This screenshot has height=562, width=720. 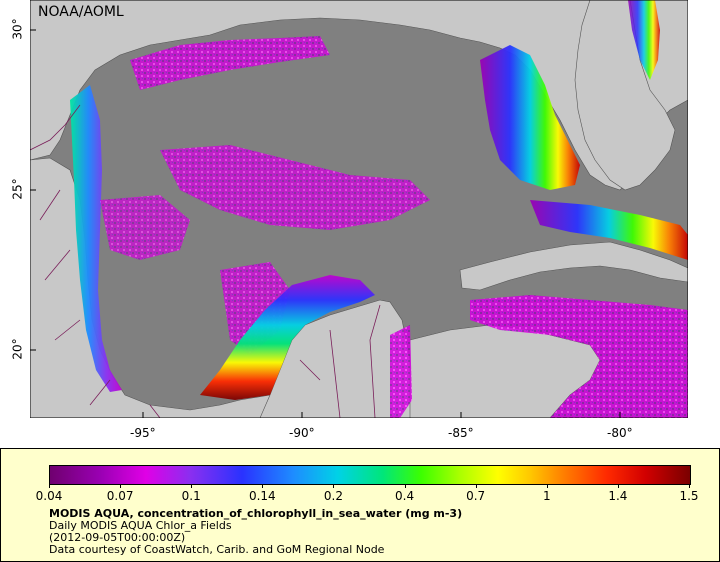 What do you see at coordinates (405, 496) in the screenshot?
I see `colorbar-tick-label: 0.4` at bounding box center [405, 496].